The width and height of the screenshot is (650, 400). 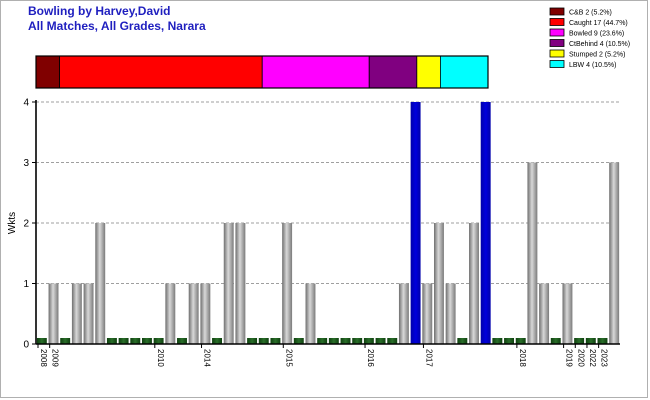 What do you see at coordinates (370, 358) in the screenshot?
I see `x-tick-label: 2016` at bounding box center [370, 358].